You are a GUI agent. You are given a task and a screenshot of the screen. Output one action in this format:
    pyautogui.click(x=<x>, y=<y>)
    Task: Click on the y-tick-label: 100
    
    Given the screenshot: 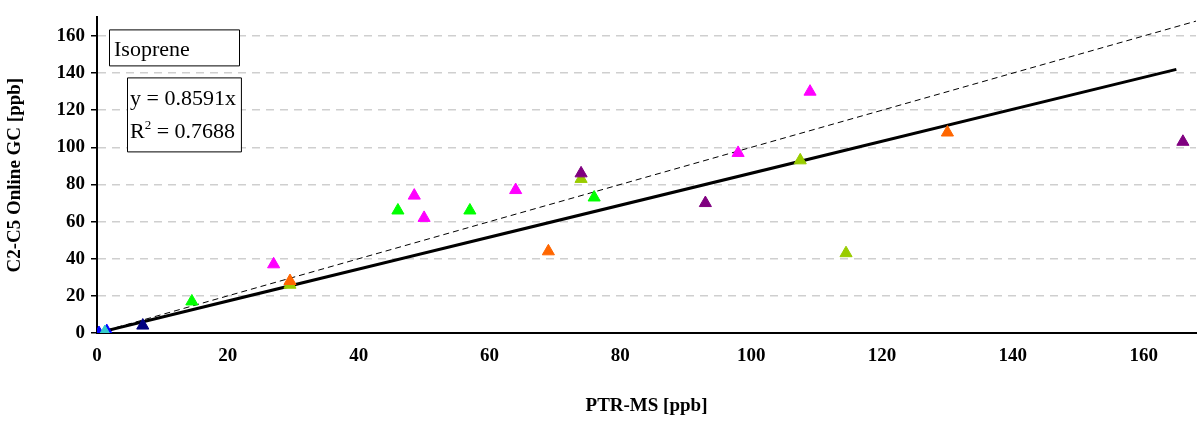 What is the action you would take?
    pyautogui.click(x=70, y=146)
    